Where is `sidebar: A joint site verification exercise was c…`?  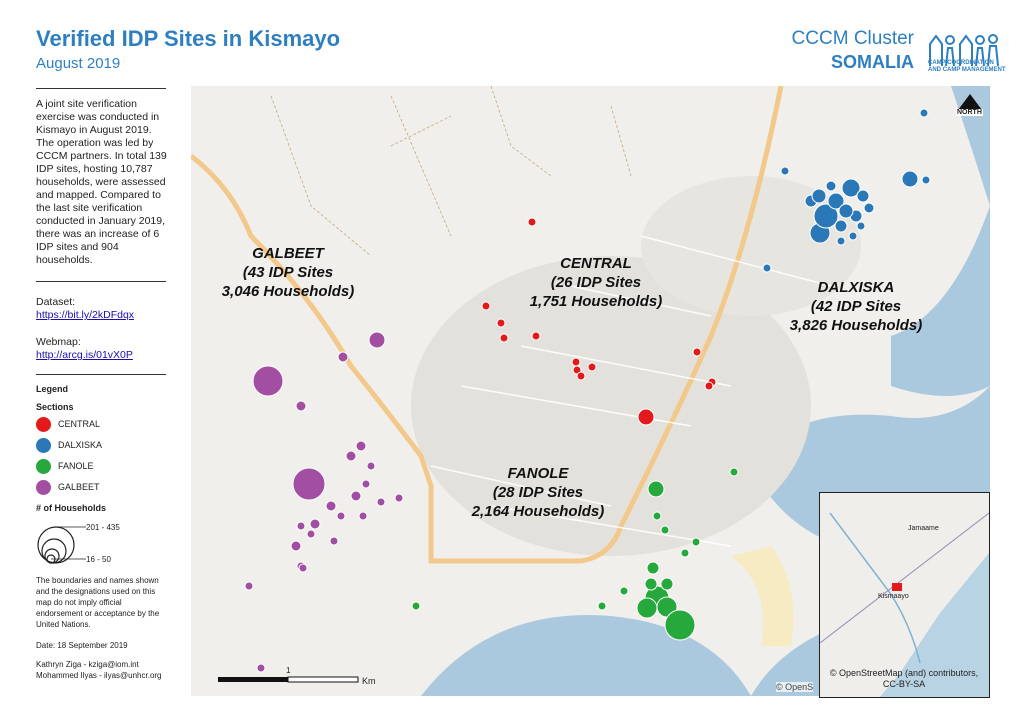 sidebar: A joint site verification exercise was c… is located at coordinates (102, 384).